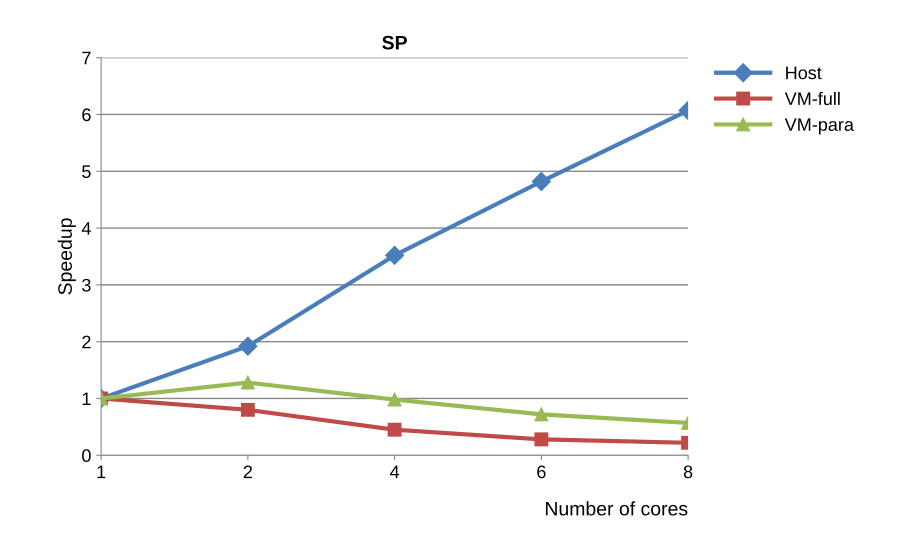  I want to click on x-tick-label: 2, so click(248, 471).